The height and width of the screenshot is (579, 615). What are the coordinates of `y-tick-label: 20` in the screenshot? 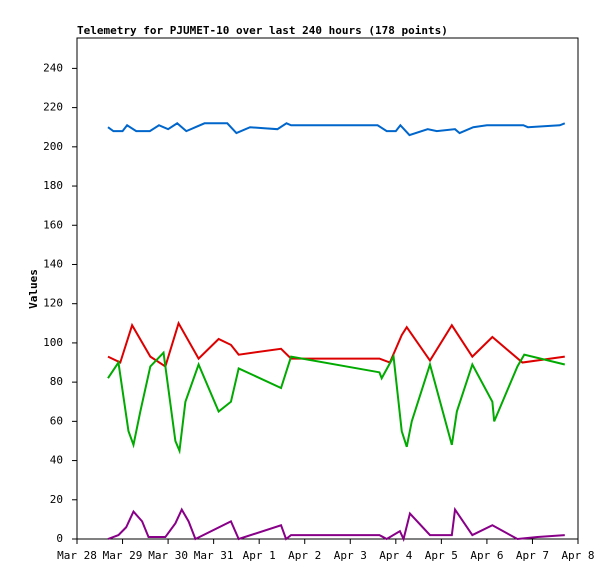 It's located at (56, 499).